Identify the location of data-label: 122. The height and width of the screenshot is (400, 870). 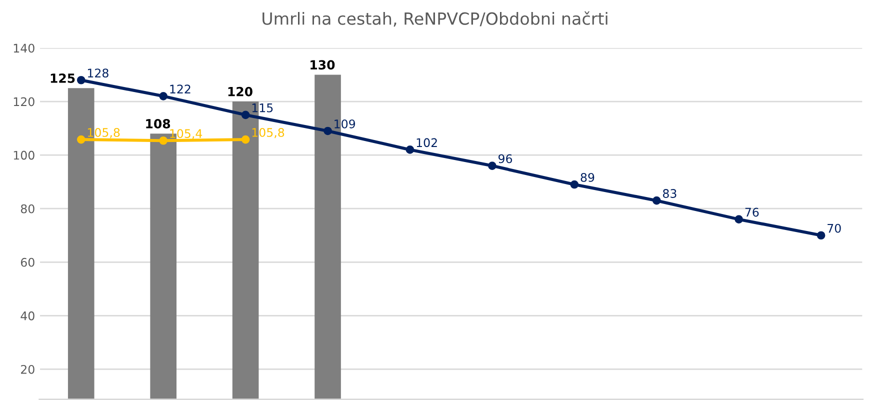
(180, 89).